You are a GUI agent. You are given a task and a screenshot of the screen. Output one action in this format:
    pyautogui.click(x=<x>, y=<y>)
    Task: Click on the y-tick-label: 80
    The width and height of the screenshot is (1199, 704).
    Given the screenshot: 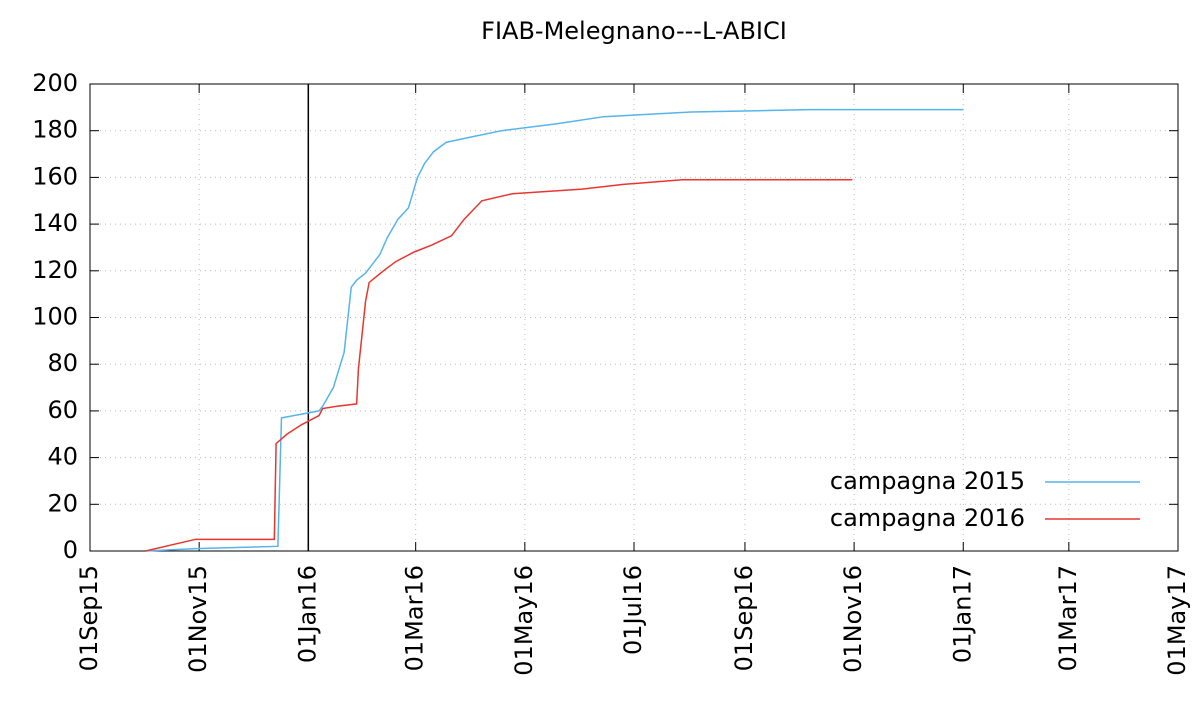 What is the action you would take?
    pyautogui.click(x=62, y=363)
    